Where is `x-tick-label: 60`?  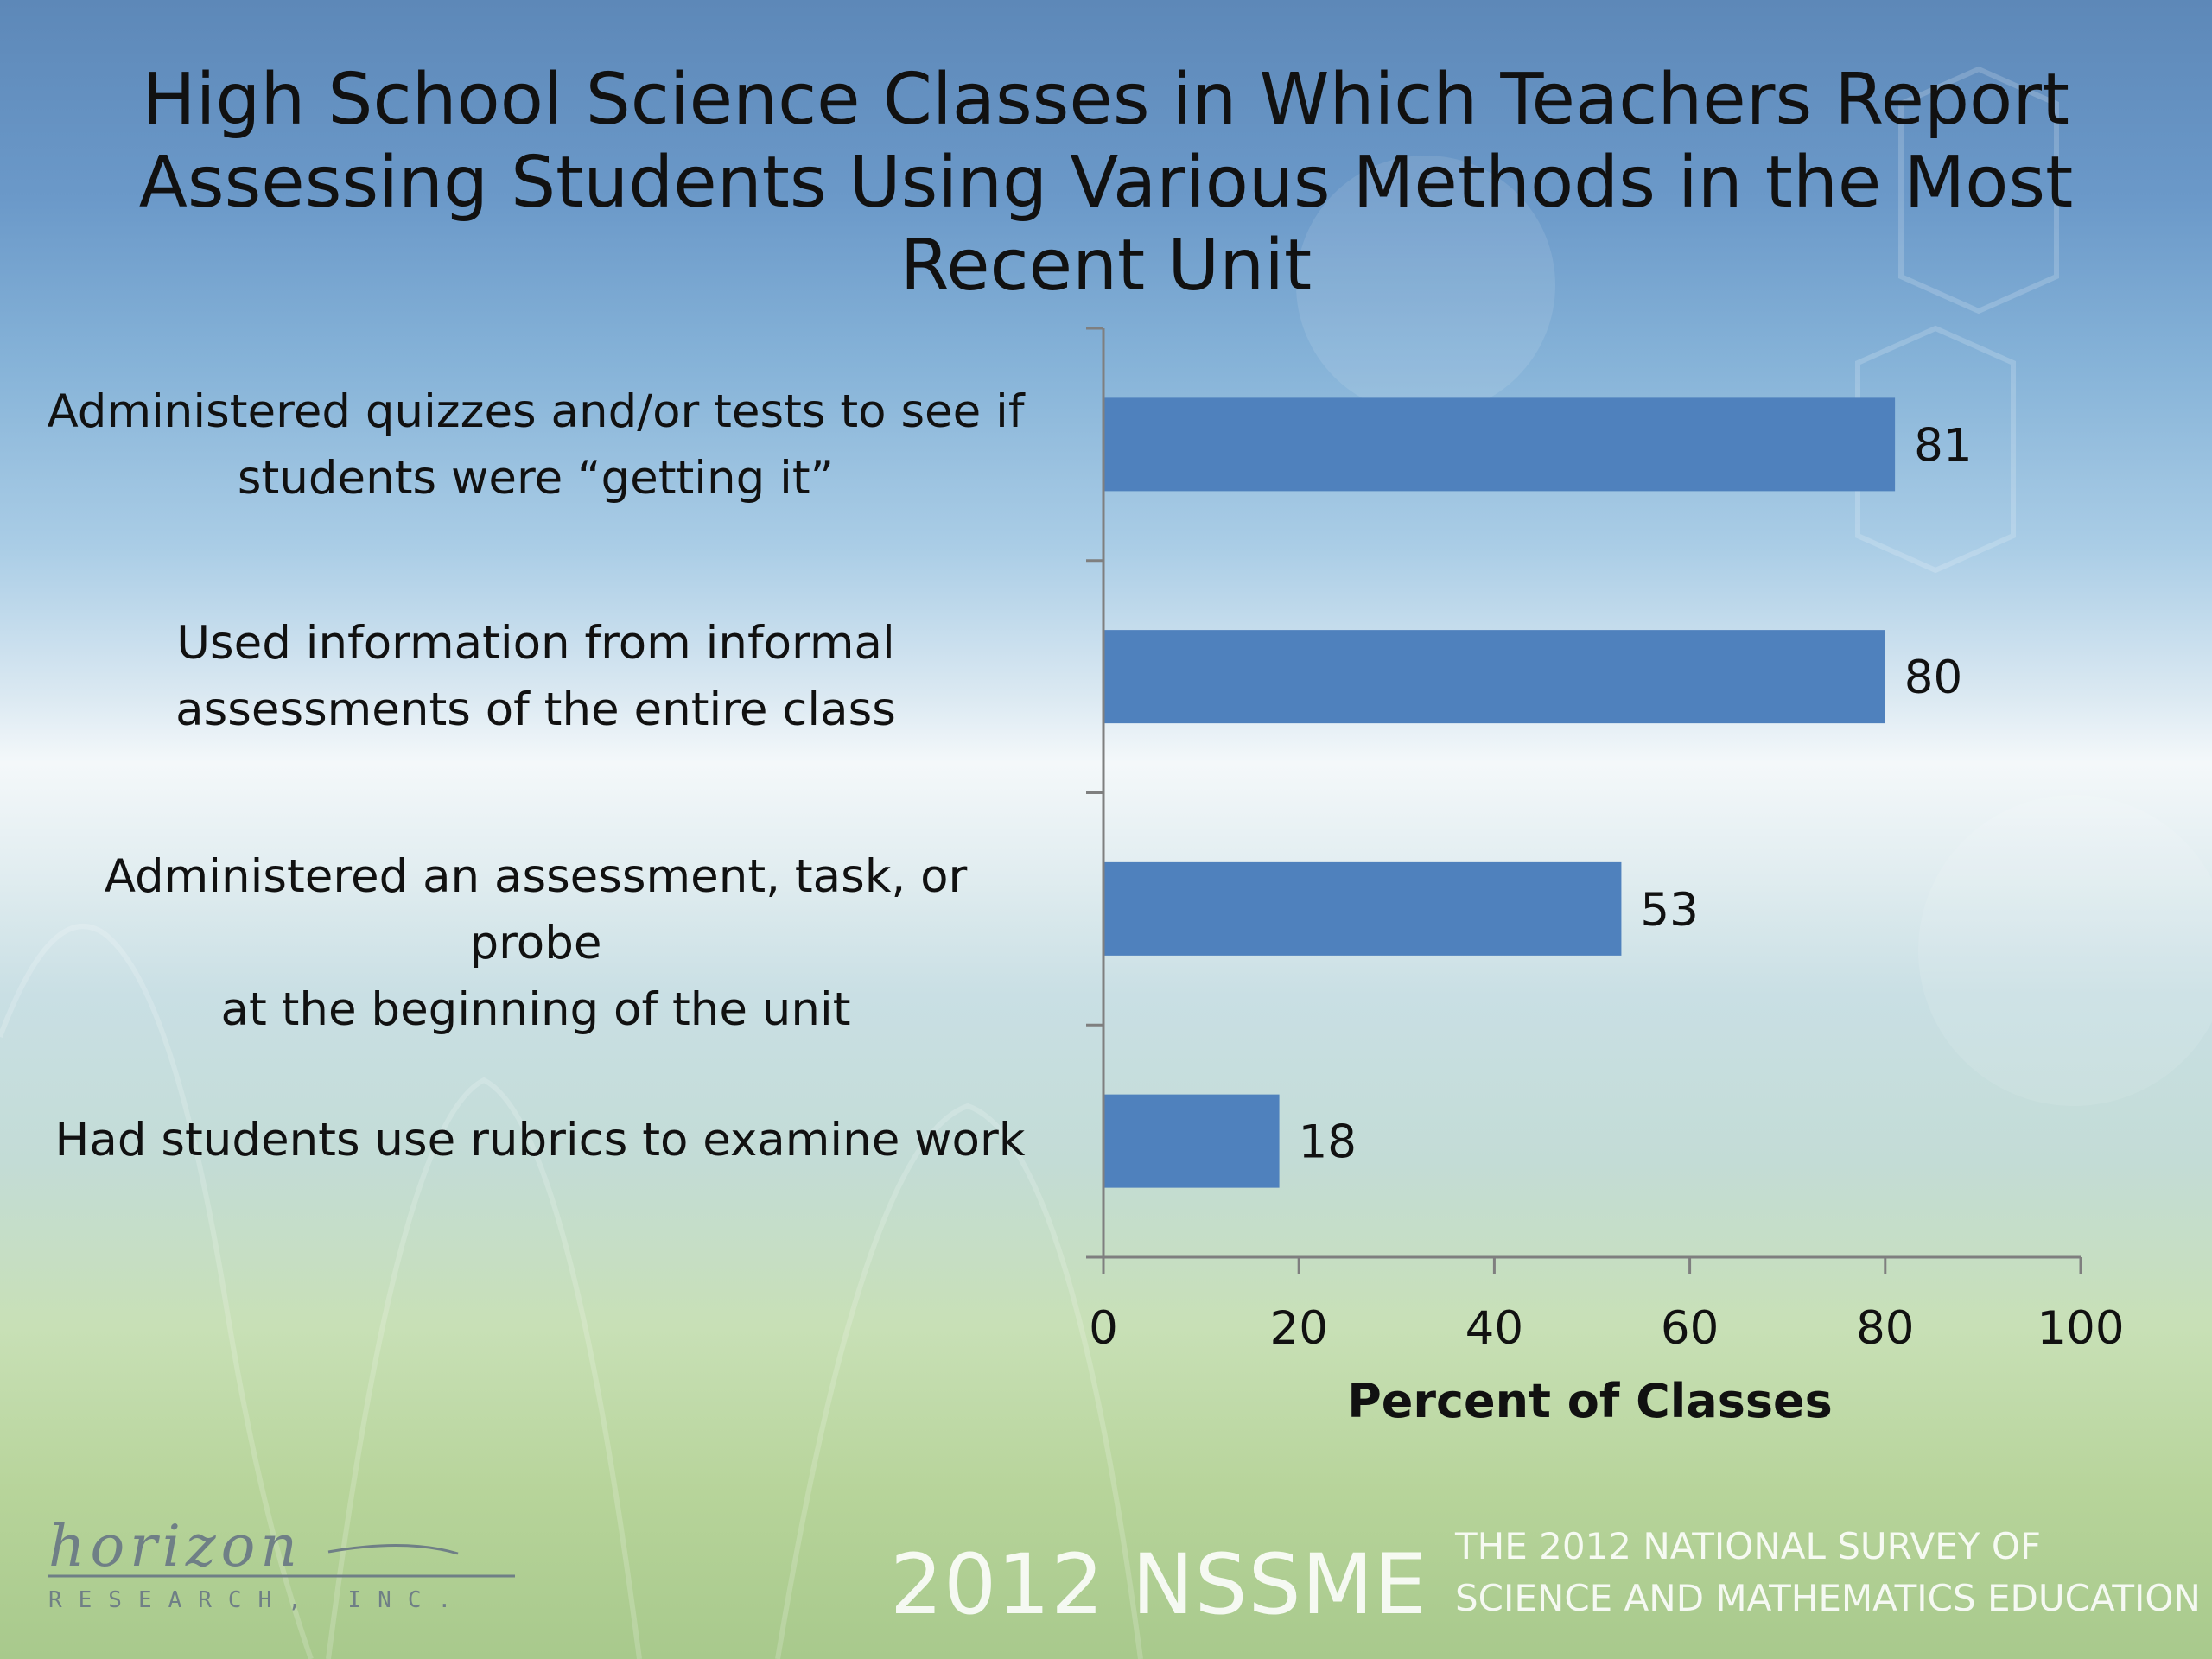 x-tick-label: 60 is located at coordinates (1690, 1328).